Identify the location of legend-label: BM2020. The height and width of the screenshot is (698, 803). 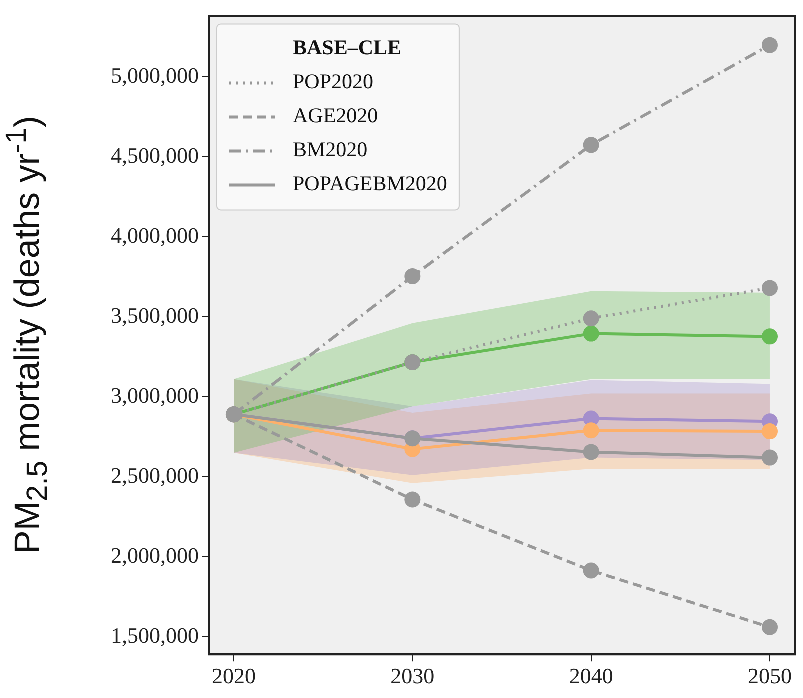
(330, 150).